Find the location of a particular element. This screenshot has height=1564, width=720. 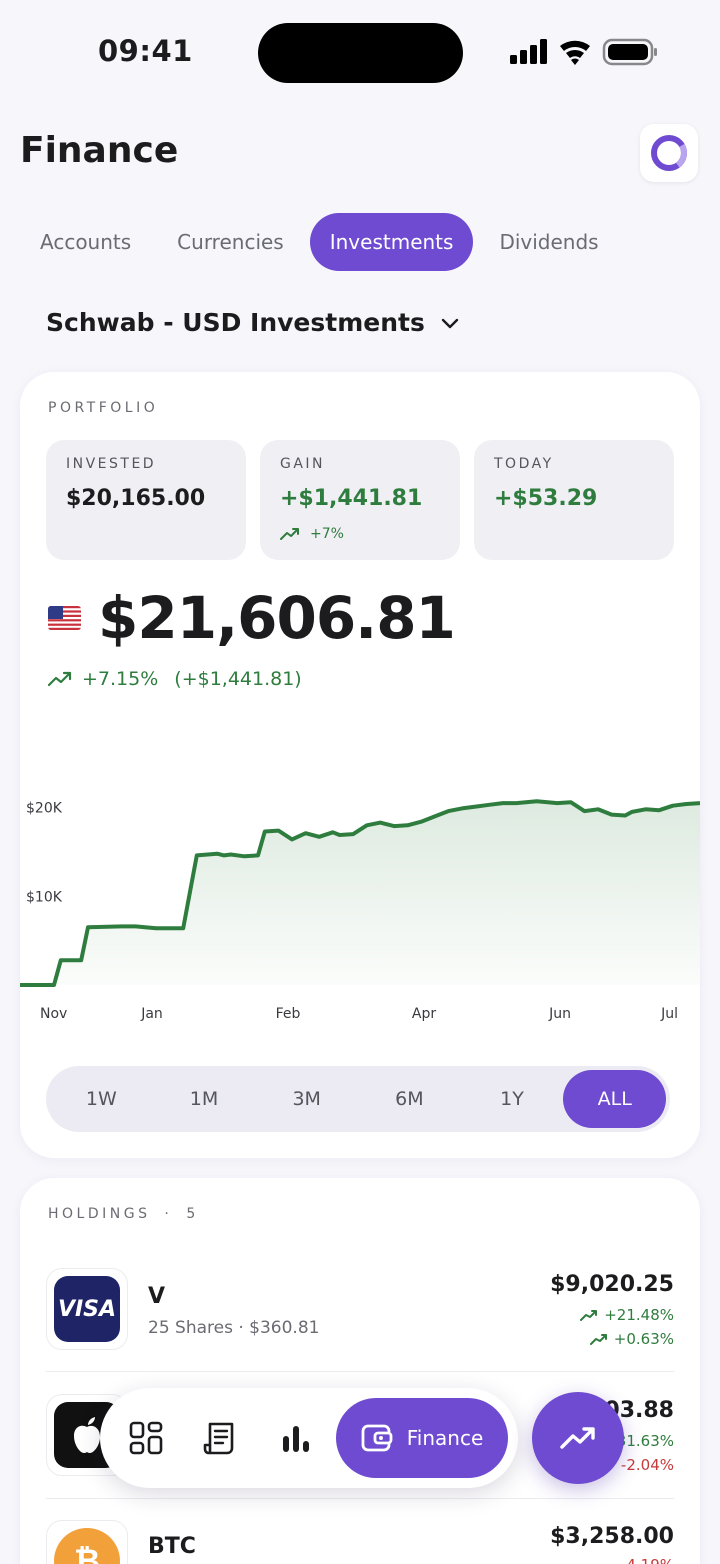

tab-investments: Investments is located at coordinates (391, 242).